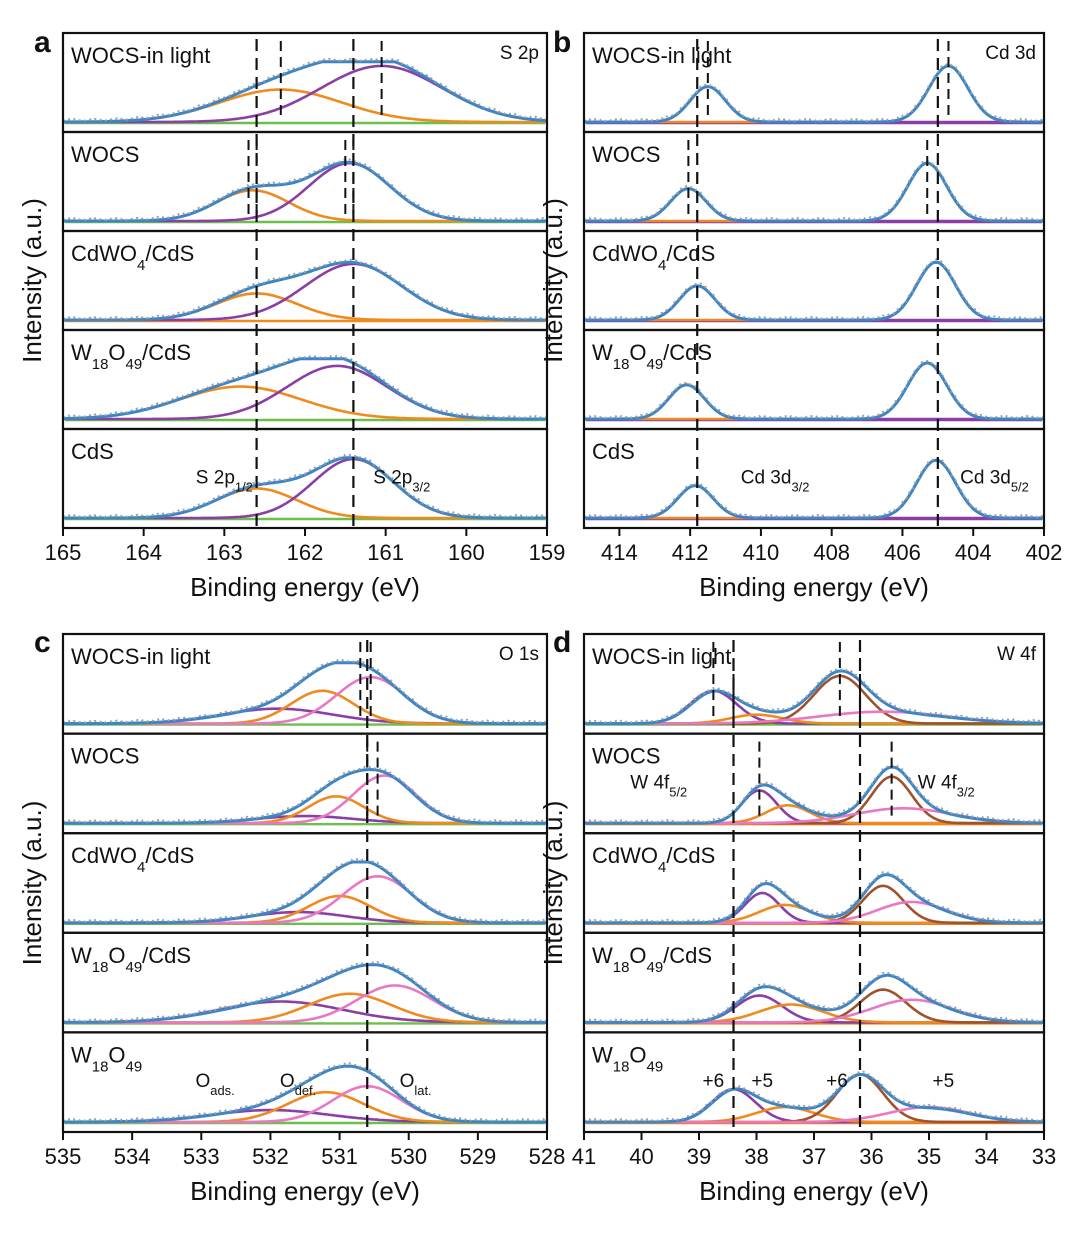 The image size is (1080, 1237). What do you see at coordinates (385, 552) in the screenshot?
I see `x-tick-label: 161` at bounding box center [385, 552].